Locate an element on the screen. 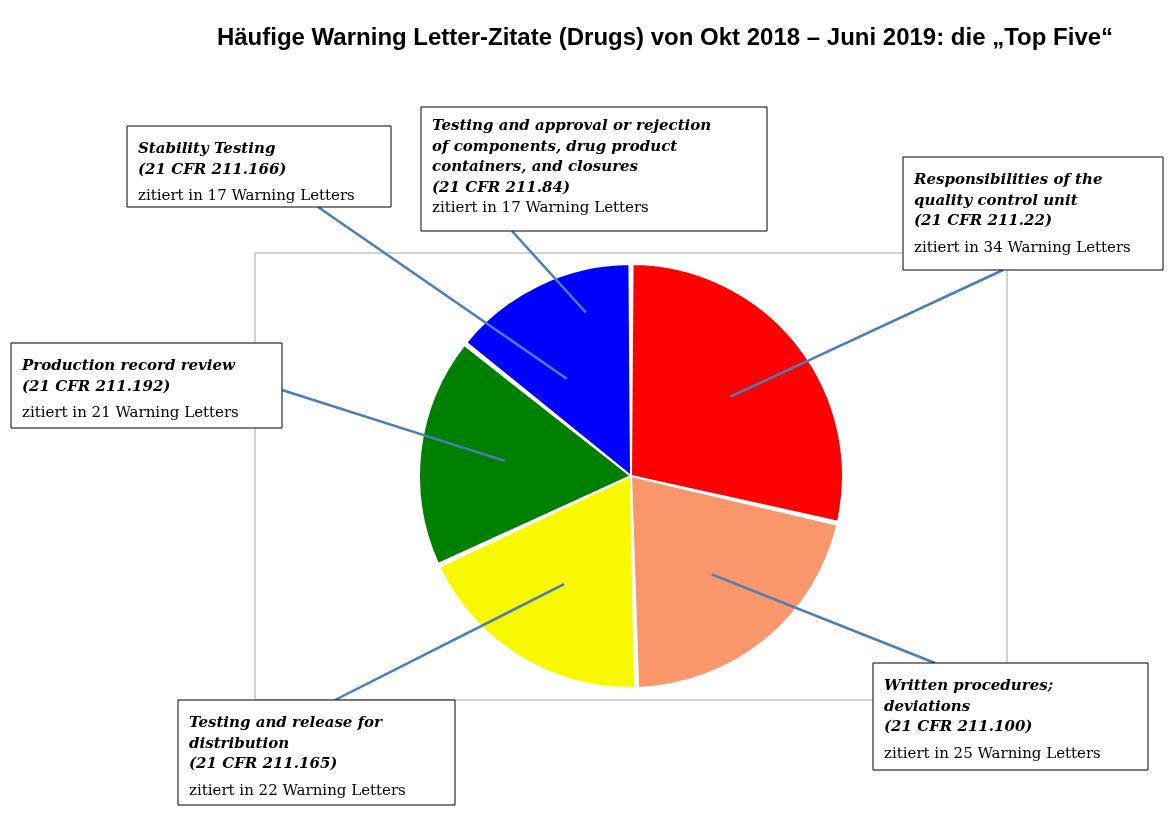  text: Testing and approval or rejection of components, drug product containers, and closures (21 CFR 211.84) zitiert in 17 Warning Letters is located at coordinates (572, 166).